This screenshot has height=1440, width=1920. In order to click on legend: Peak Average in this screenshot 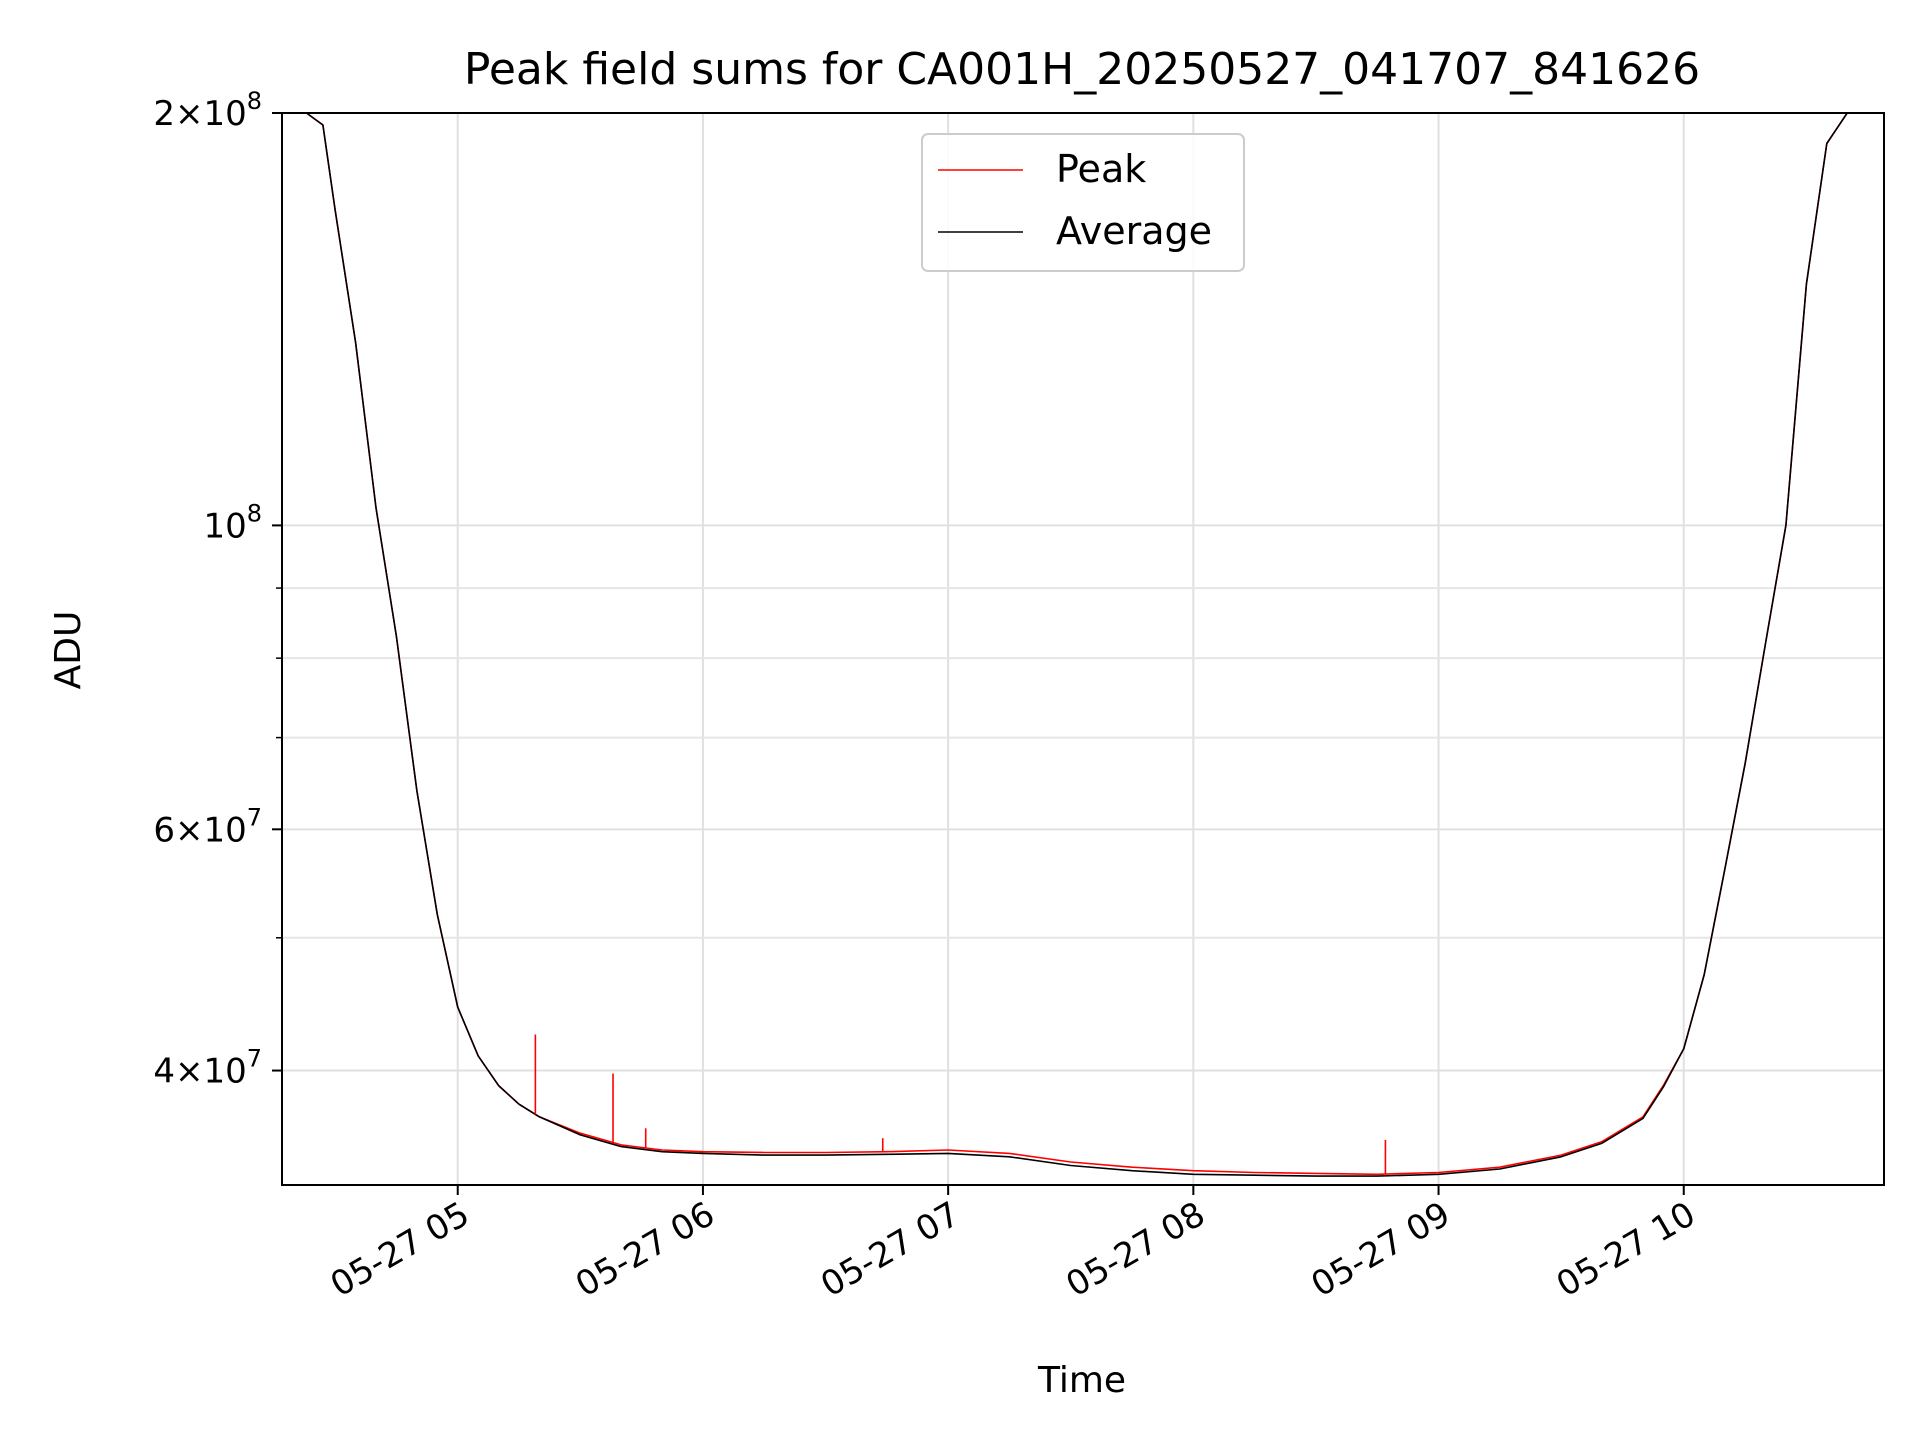, I will do `click(1083, 202)`.